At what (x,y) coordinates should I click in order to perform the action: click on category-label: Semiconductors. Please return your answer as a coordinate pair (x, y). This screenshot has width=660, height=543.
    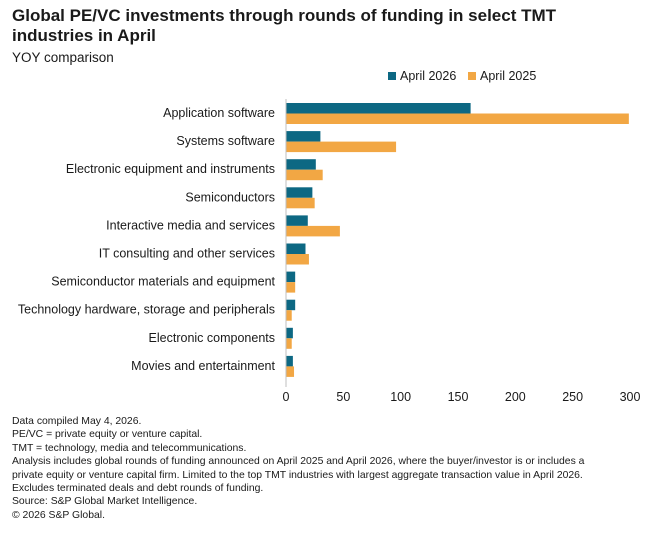
    Looking at the image, I should click on (230, 197).